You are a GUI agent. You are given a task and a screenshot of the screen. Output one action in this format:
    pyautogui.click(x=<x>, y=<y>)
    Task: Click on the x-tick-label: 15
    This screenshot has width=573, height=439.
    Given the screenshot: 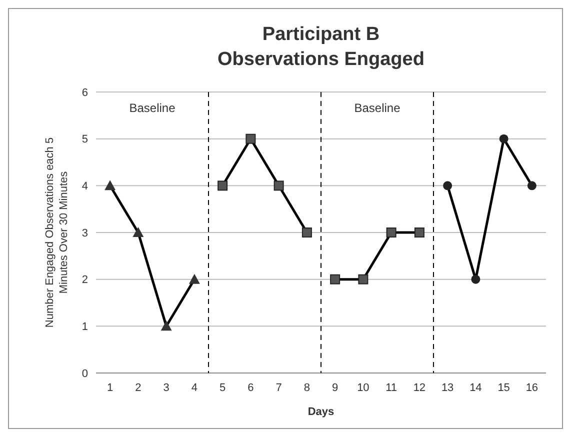 What is the action you would take?
    pyautogui.click(x=504, y=388)
    